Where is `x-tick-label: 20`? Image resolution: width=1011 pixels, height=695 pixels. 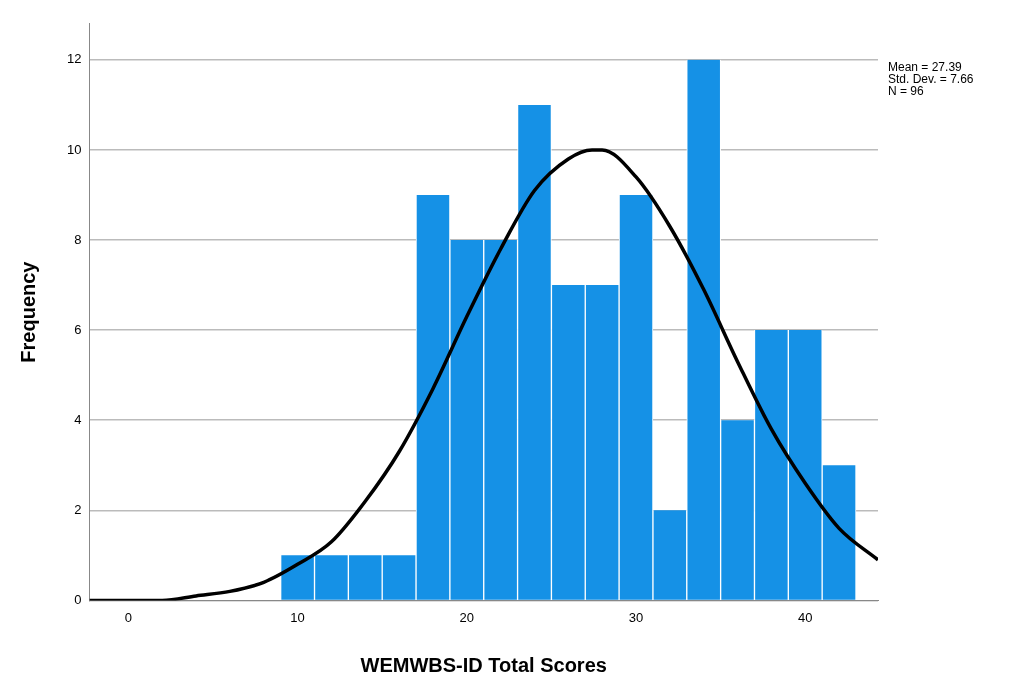 x-tick-label: 20 is located at coordinates (467, 617).